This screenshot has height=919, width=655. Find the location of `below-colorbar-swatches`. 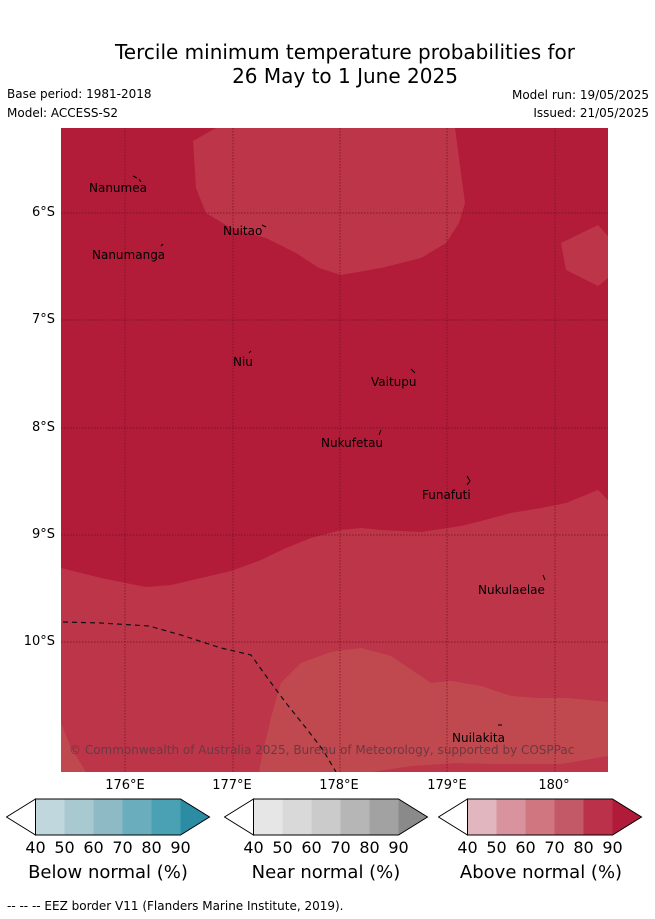

below-colorbar-swatches is located at coordinates (108, 817).